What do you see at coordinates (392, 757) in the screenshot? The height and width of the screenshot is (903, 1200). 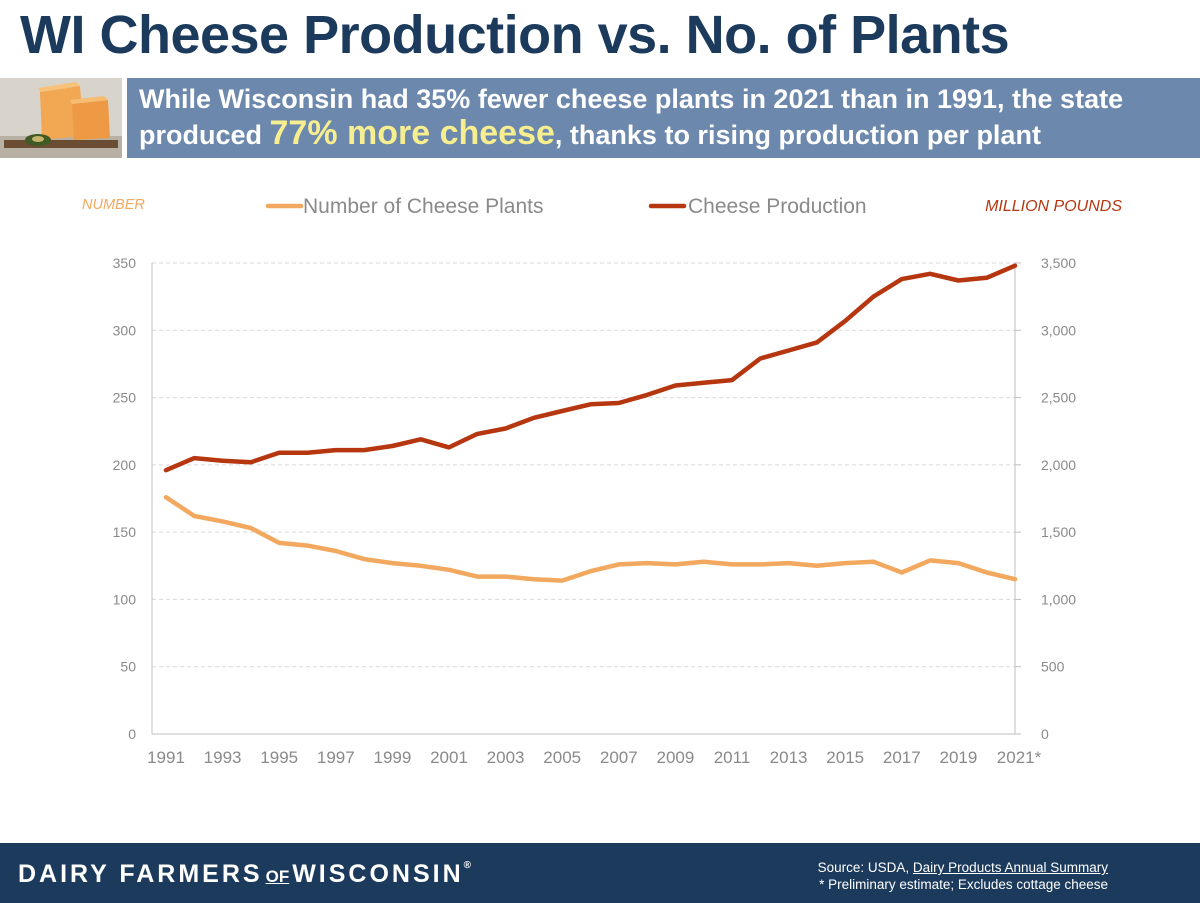 I see `x-tick-label: 1999` at bounding box center [392, 757].